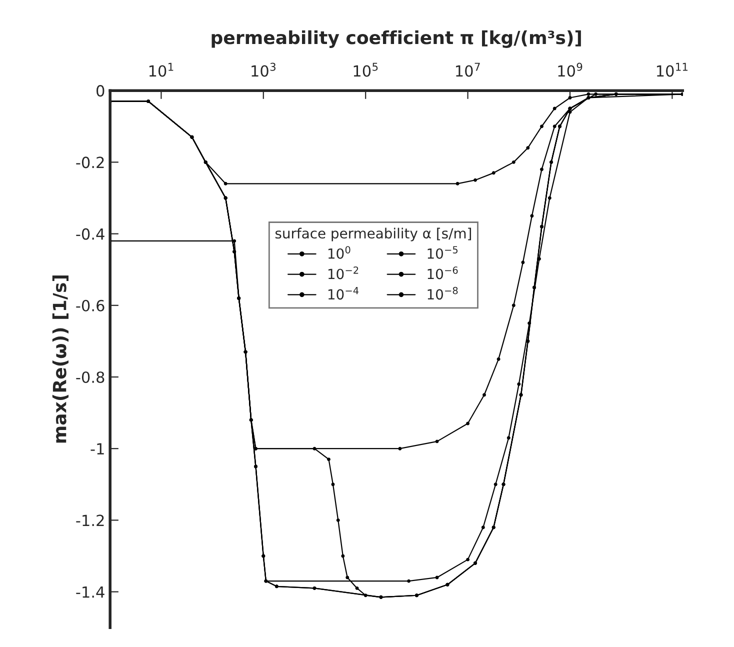 The image size is (734, 647). Describe the element at coordinates (443, 293) in the screenshot. I see `legend-label: 10$^{−8}$` at that location.